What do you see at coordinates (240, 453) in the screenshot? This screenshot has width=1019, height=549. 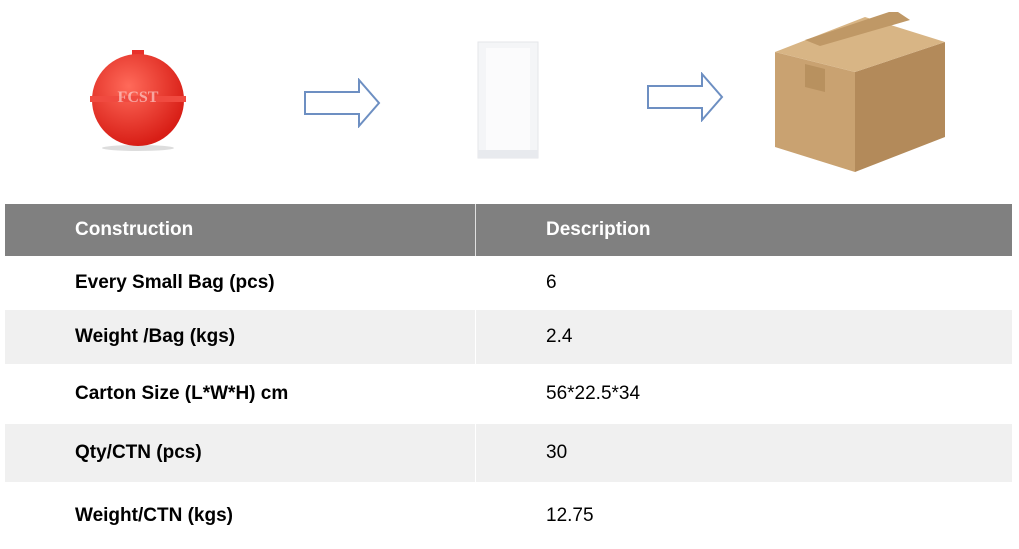 I see `row-label: Qty/CTN (pcs)` at bounding box center [240, 453].